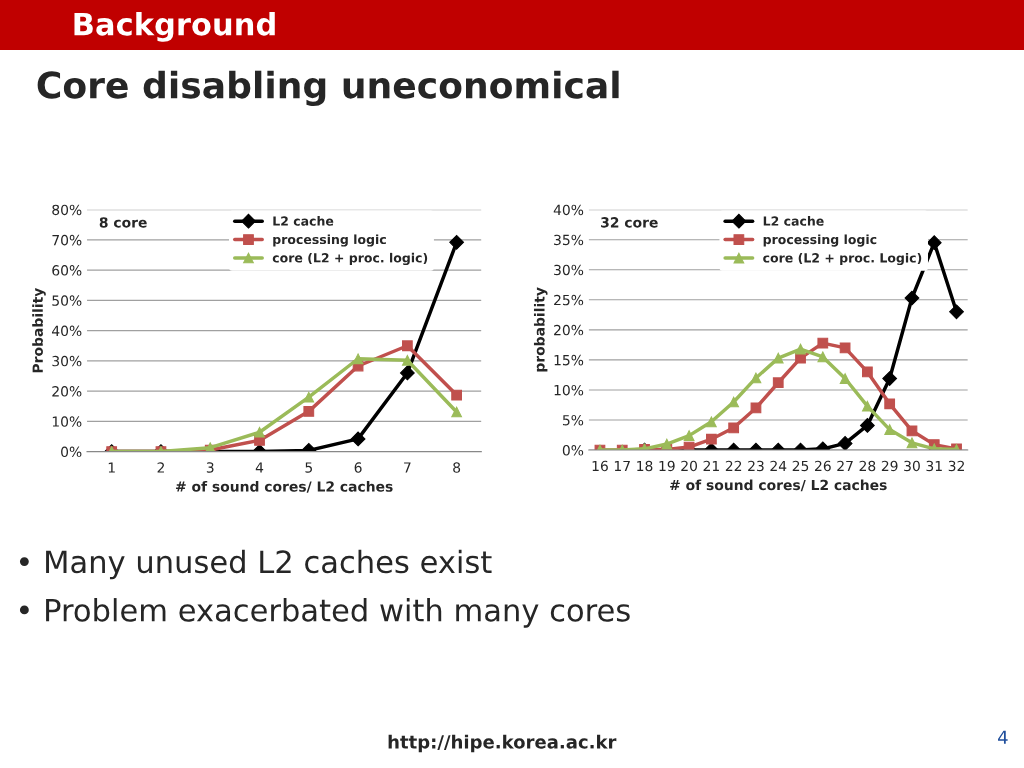 The height and width of the screenshot is (768, 1024). What do you see at coordinates (111, 467) in the screenshot?
I see `x-tick-label: 1` at bounding box center [111, 467].